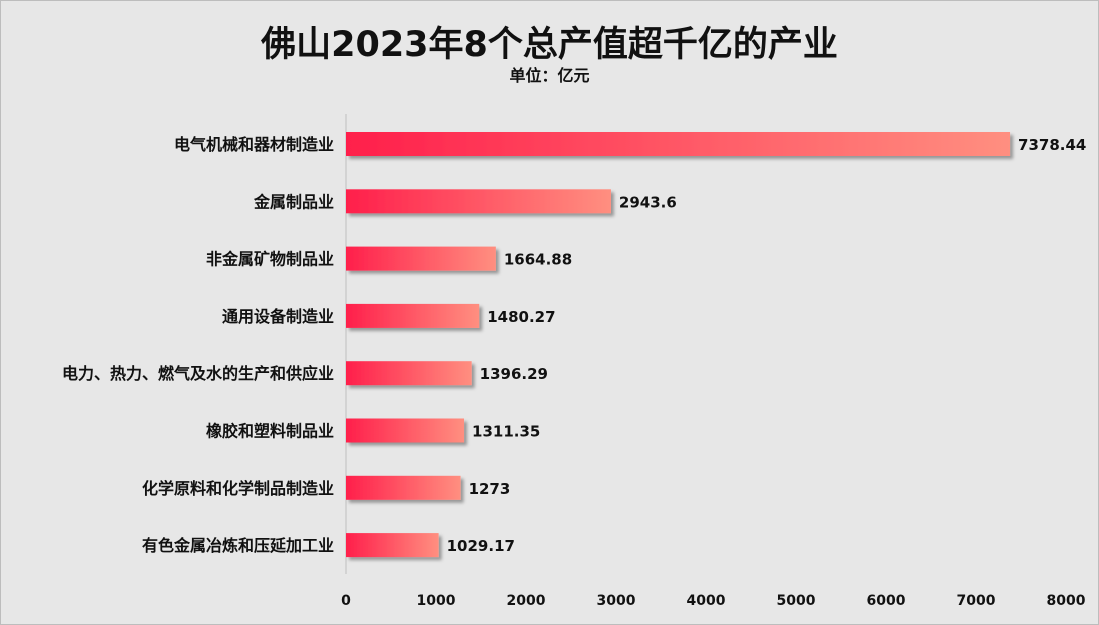  I want to click on value-label: 7378.44, so click(1052, 145).